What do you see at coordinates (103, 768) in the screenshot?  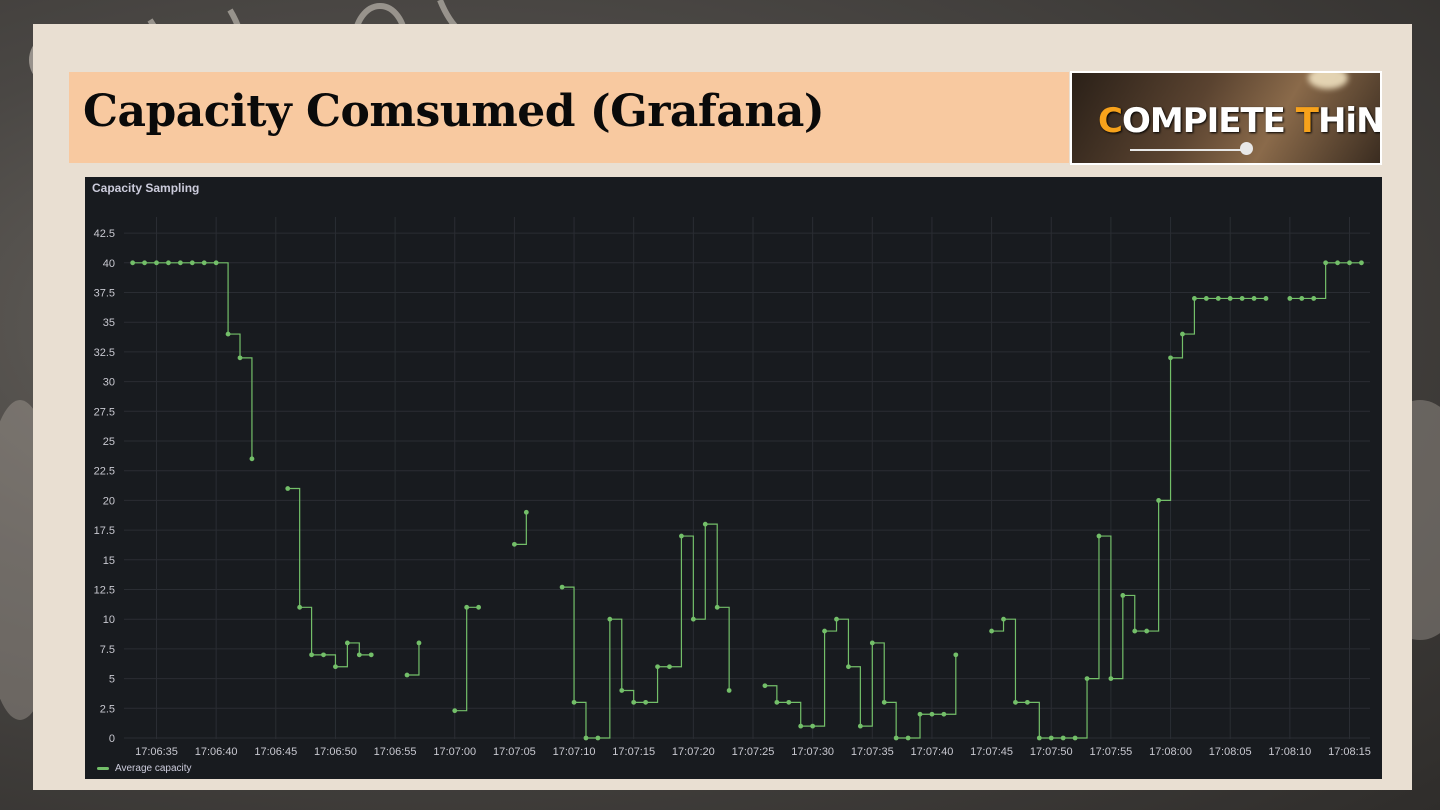 I see `legend-swatch` at bounding box center [103, 768].